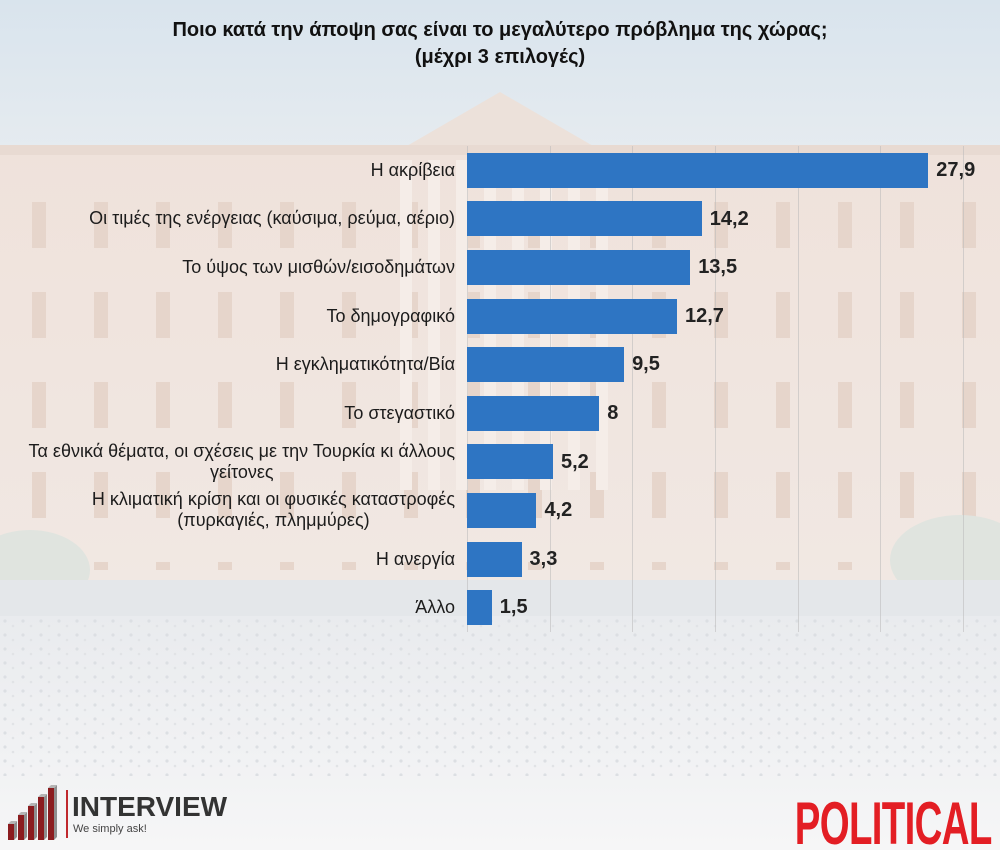 The image size is (1000, 850). Describe the element at coordinates (646, 364) in the screenshot. I see `data-label: 9,5` at that location.